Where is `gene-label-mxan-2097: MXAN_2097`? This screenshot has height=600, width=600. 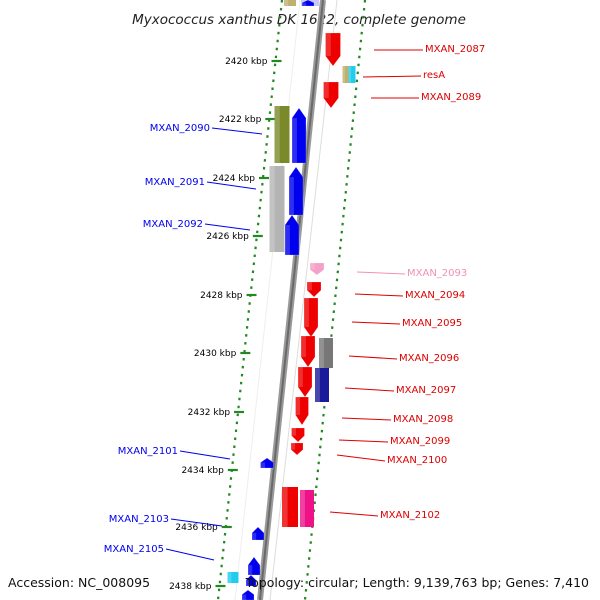 gene-label-mxan-2097: MXAN_2097 is located at coordinates (426, 390).